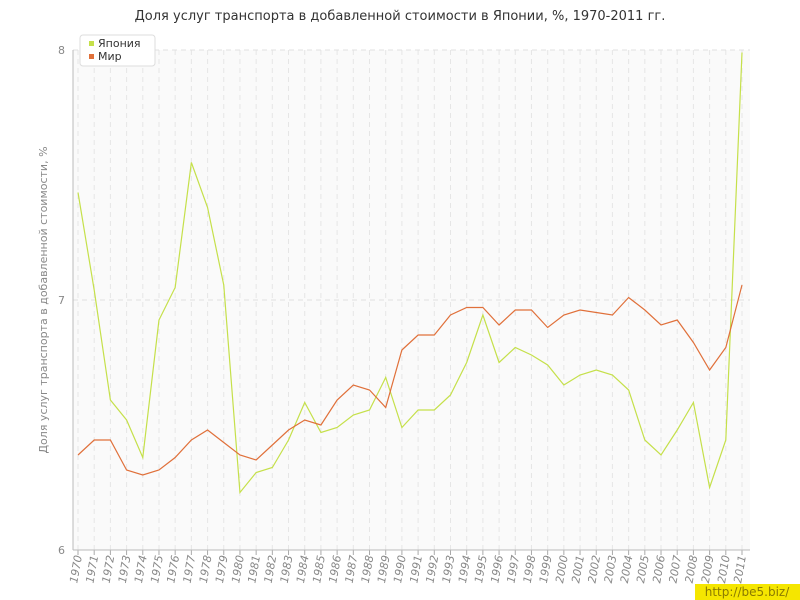  What do you see at coordinates (119, 43) in the screenshot?
I see `legend-label: Япония` at bounding box center [119, 43].